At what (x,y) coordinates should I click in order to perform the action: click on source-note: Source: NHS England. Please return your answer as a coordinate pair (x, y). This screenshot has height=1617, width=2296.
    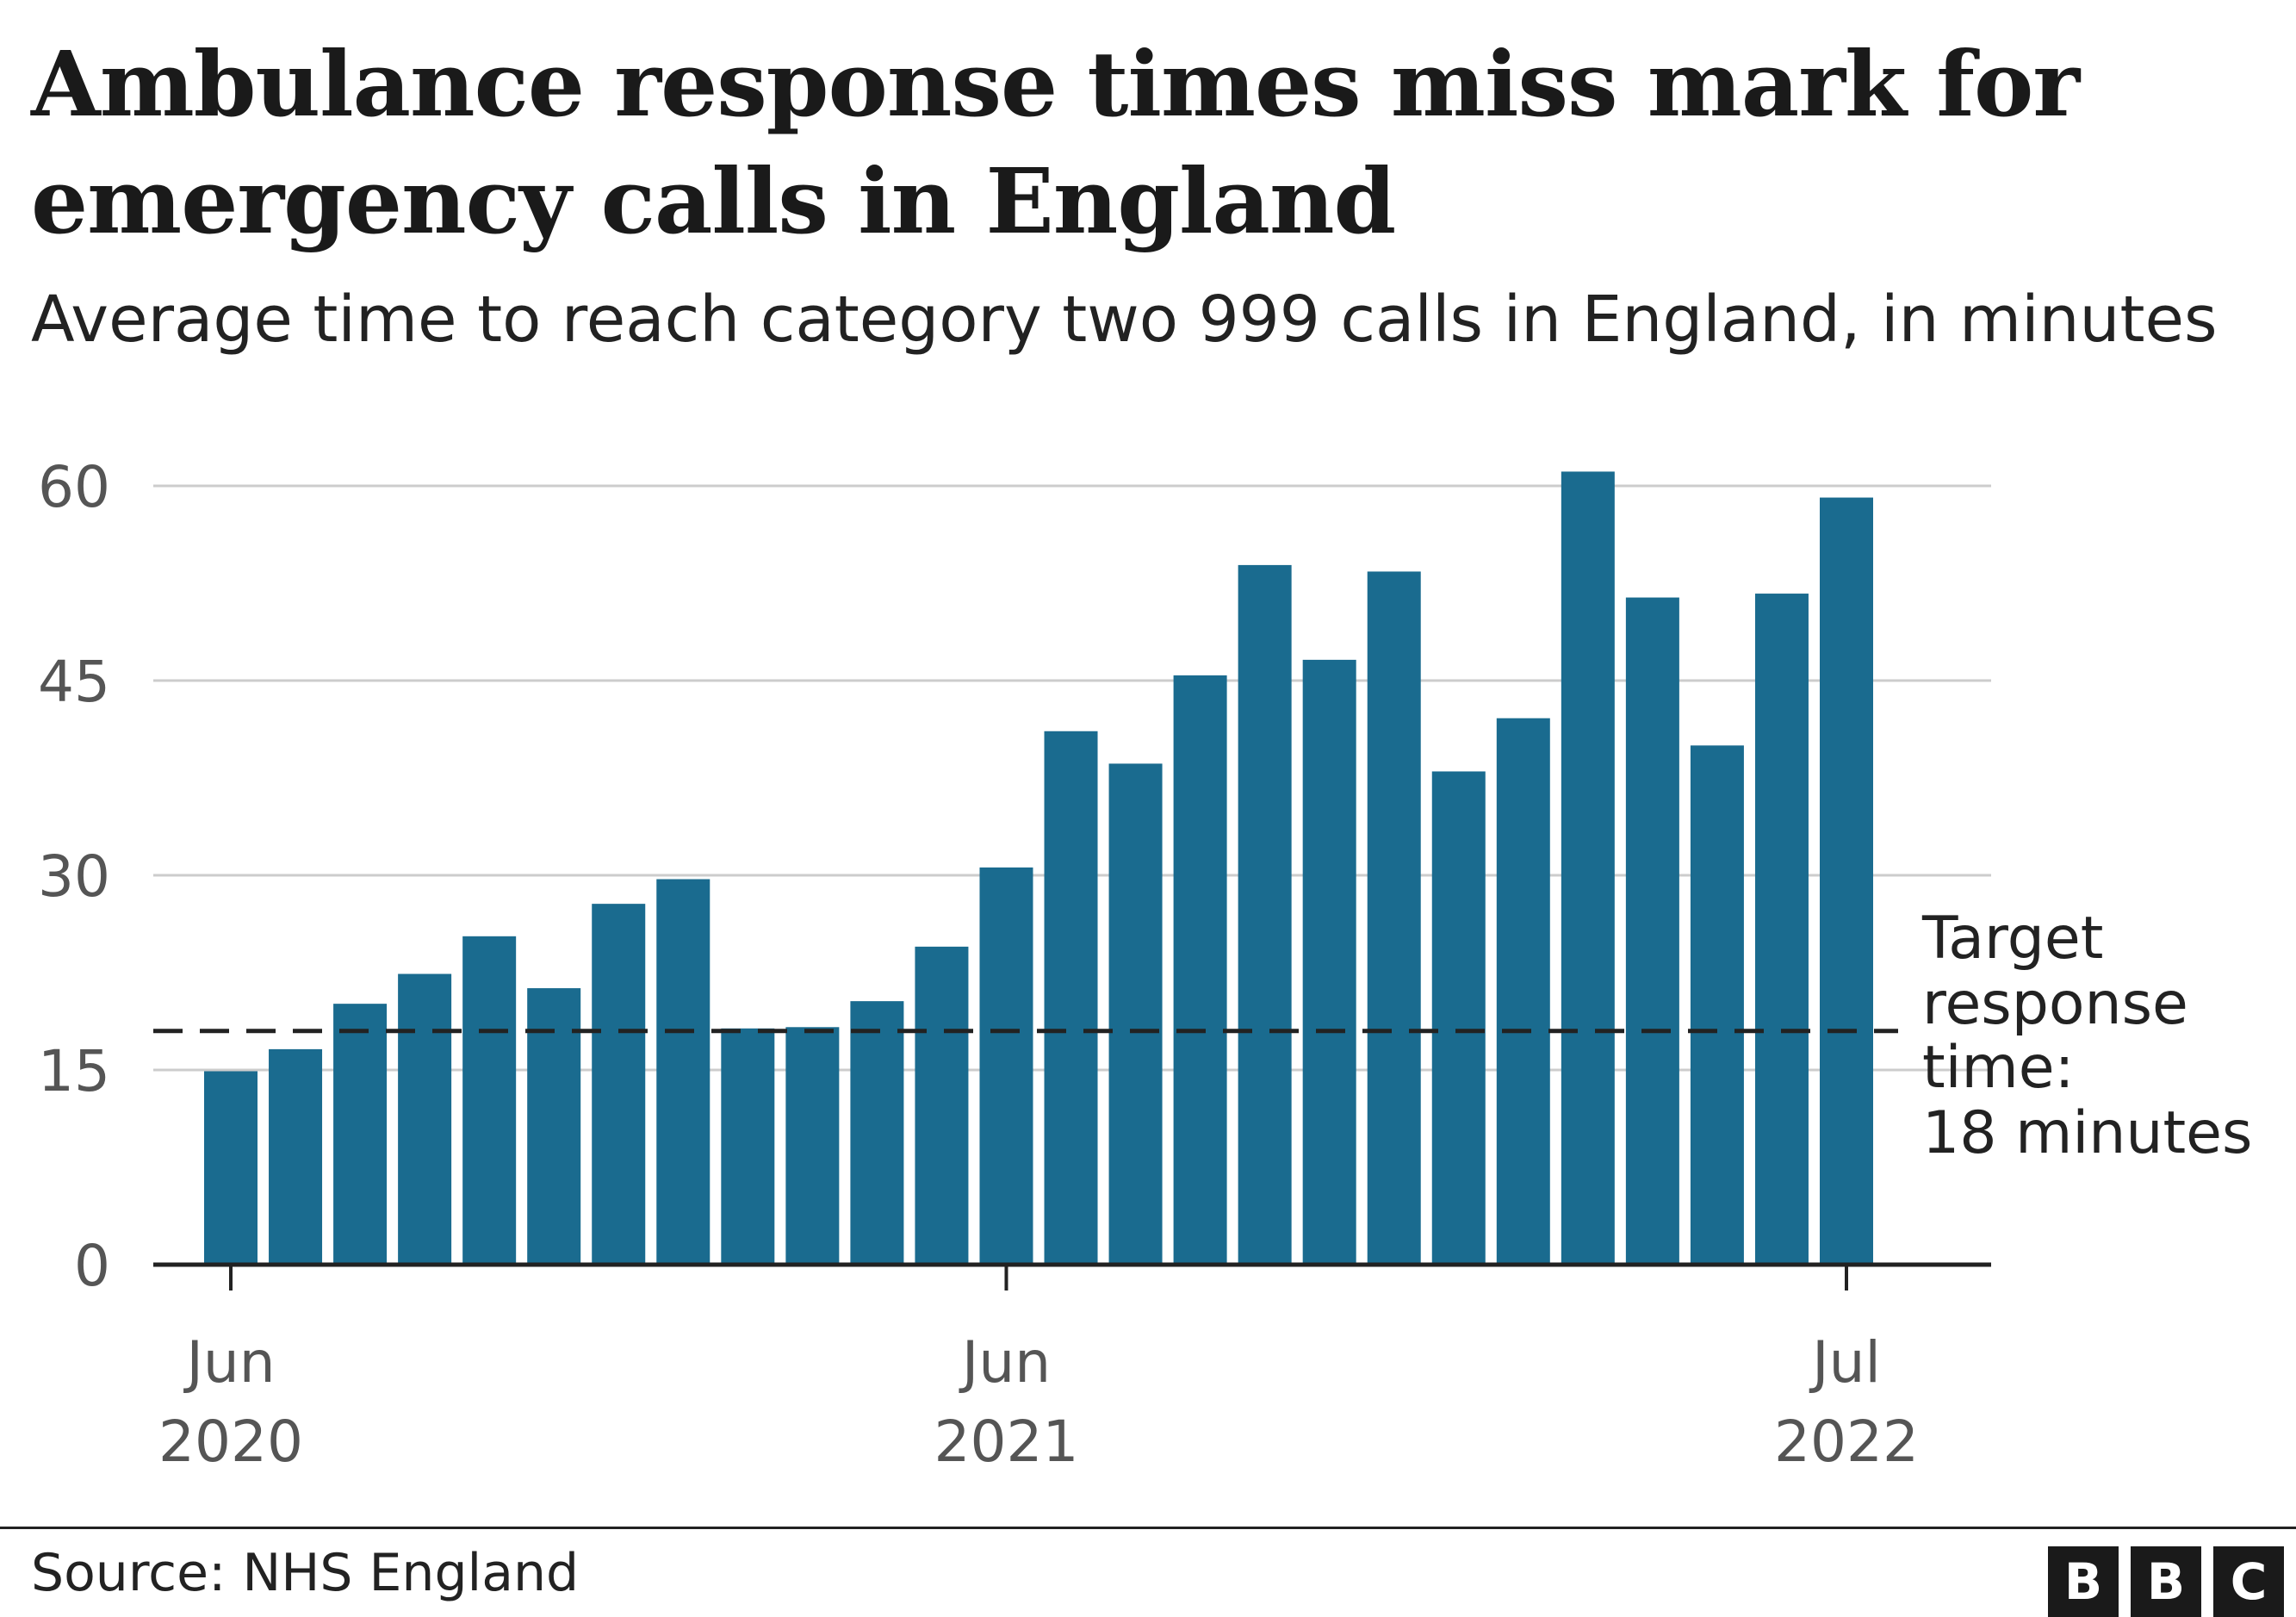
    Looking at the image, I should click on (305, 1573).